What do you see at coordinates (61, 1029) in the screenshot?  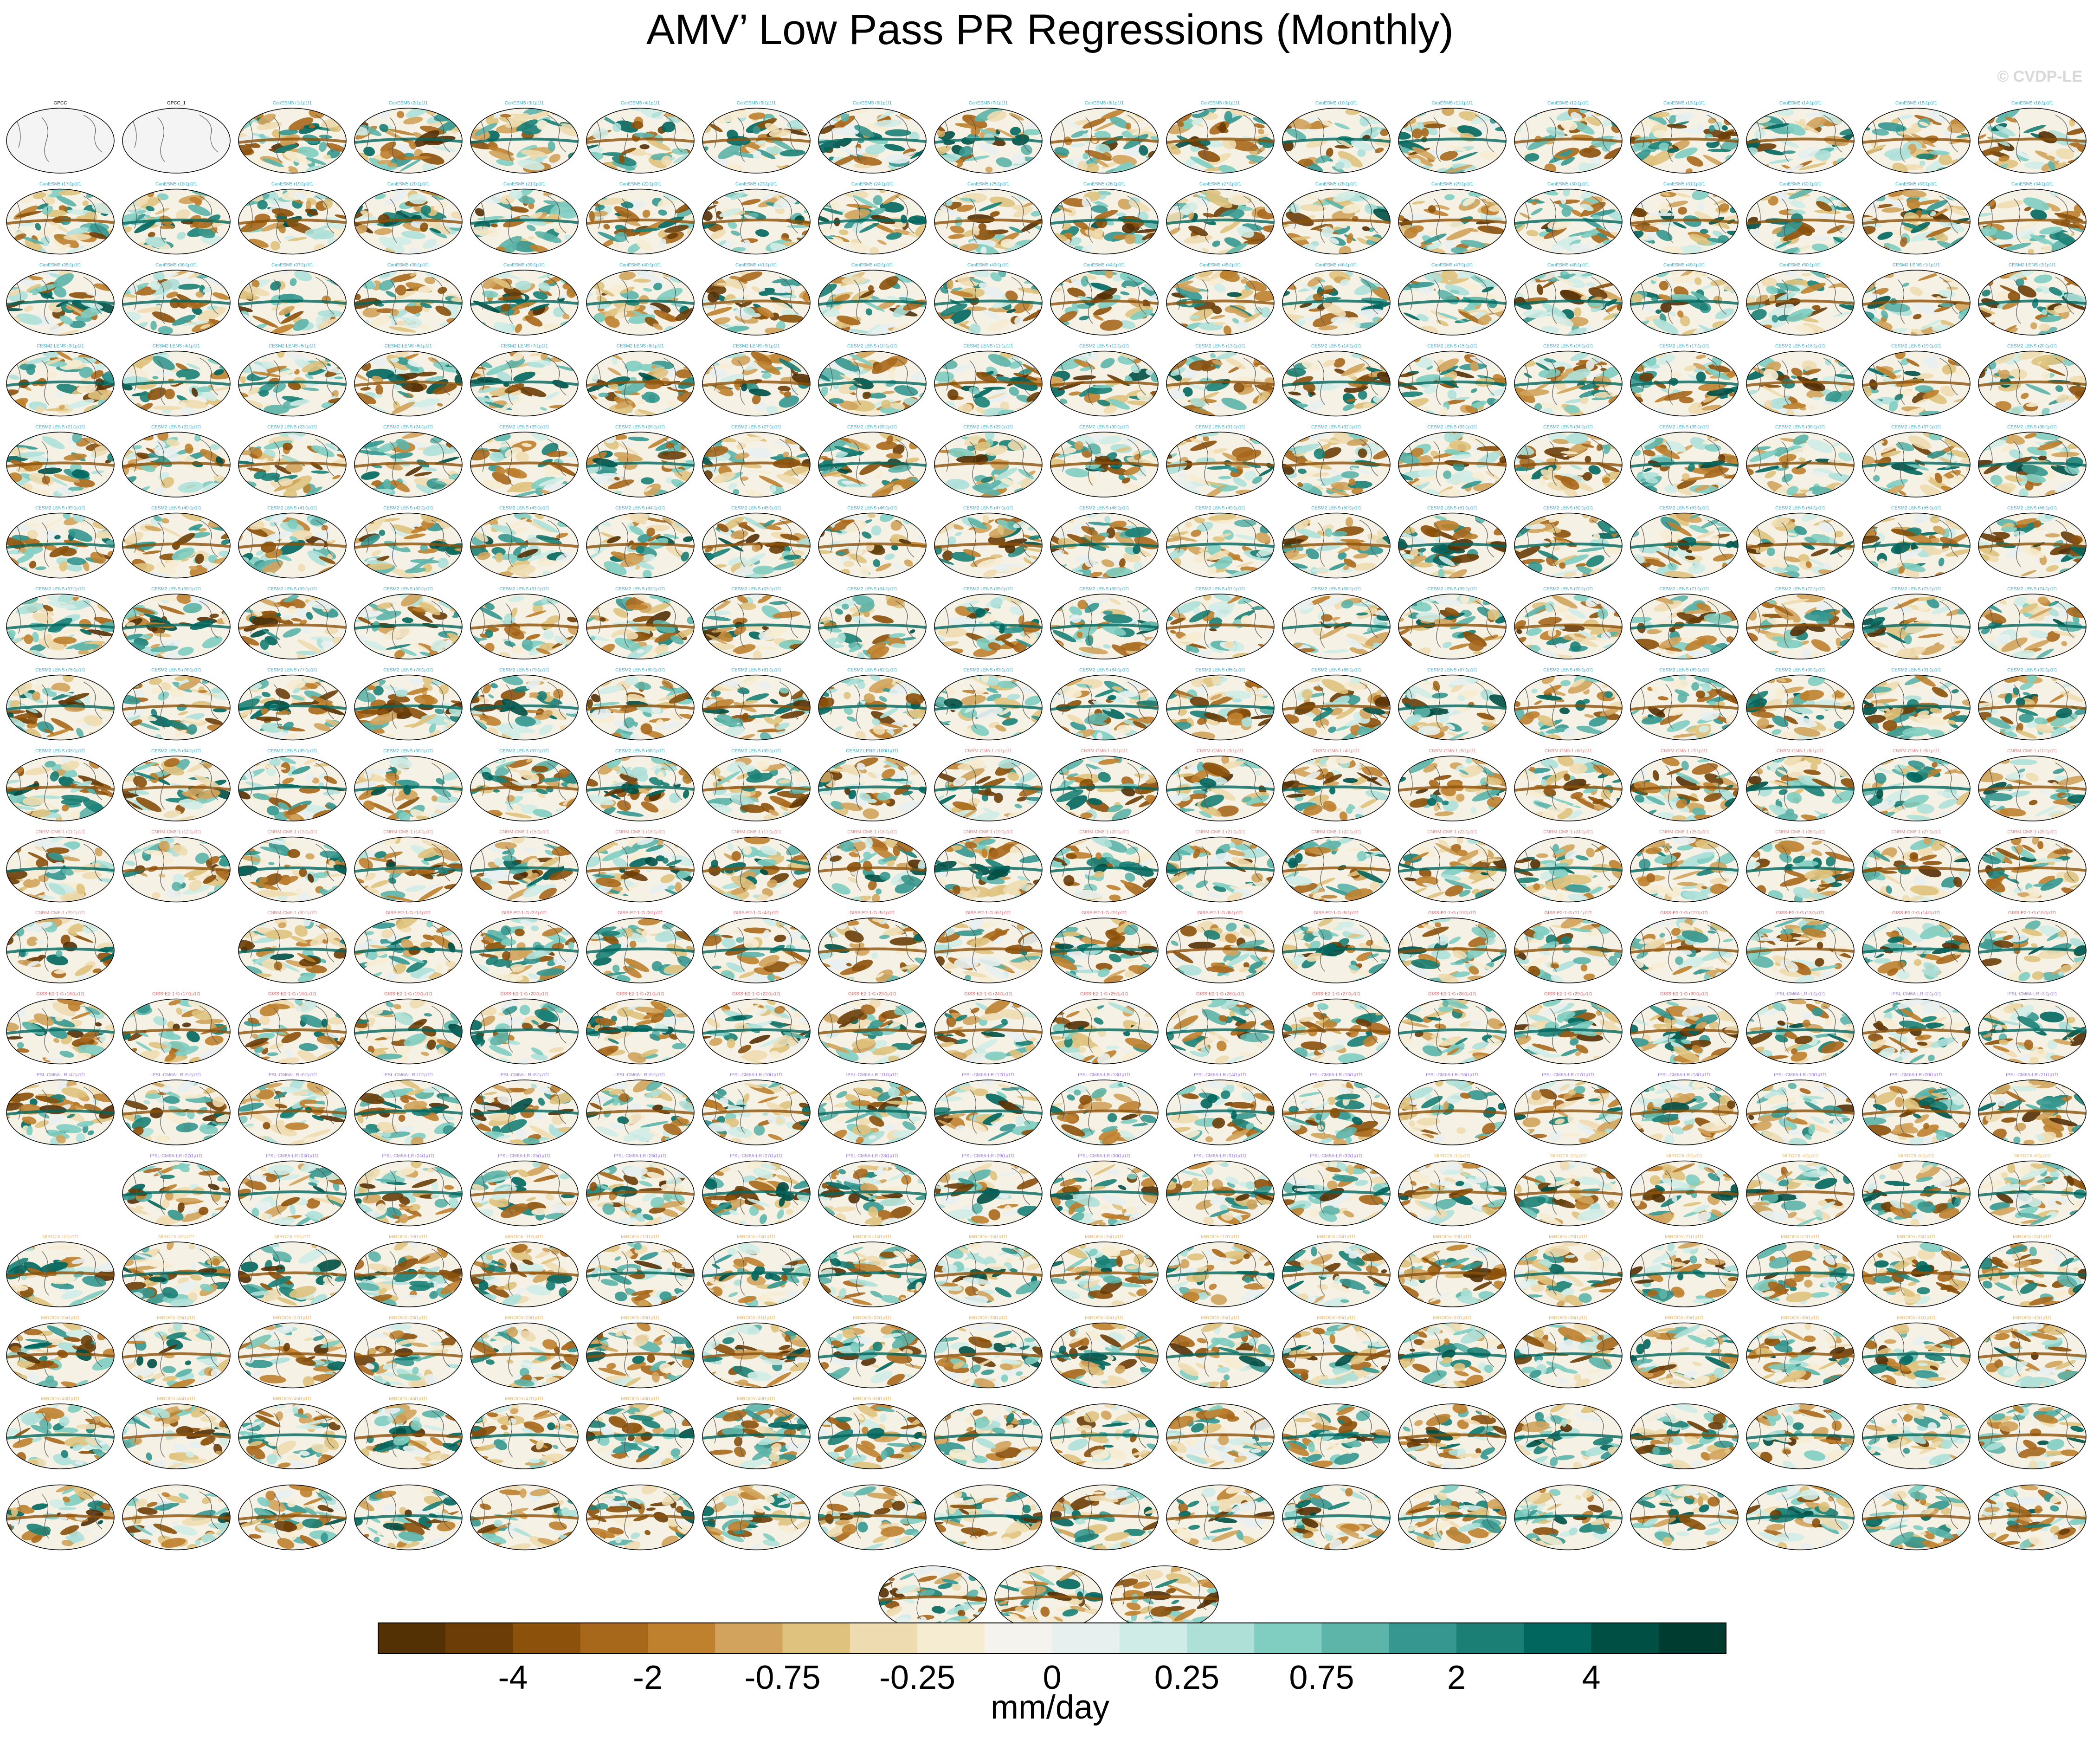 I see `regression-map-panel: GISS-E2-1-G r16i1p1f1` at bounding box center [61, 1029].